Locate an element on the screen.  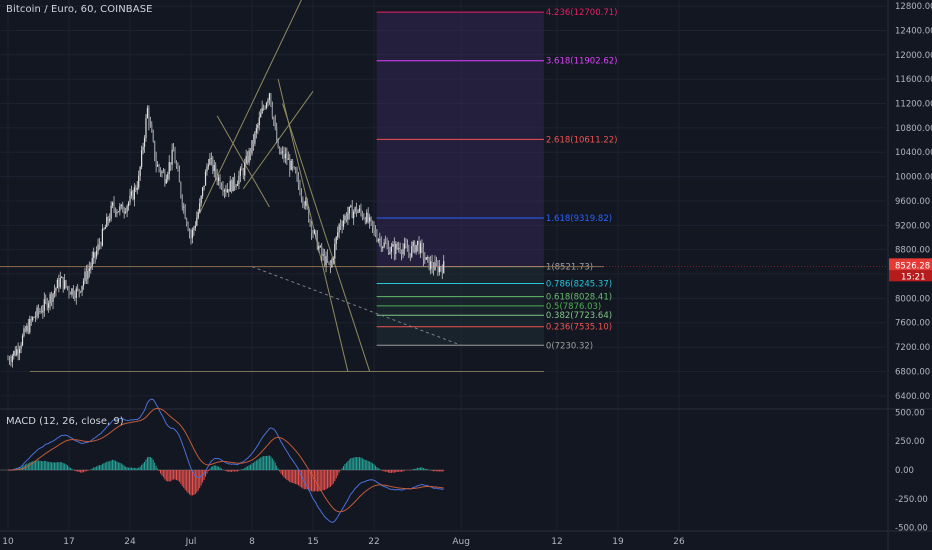
price-axis-tick: 12800.00 is located at coordinates (913, 7).